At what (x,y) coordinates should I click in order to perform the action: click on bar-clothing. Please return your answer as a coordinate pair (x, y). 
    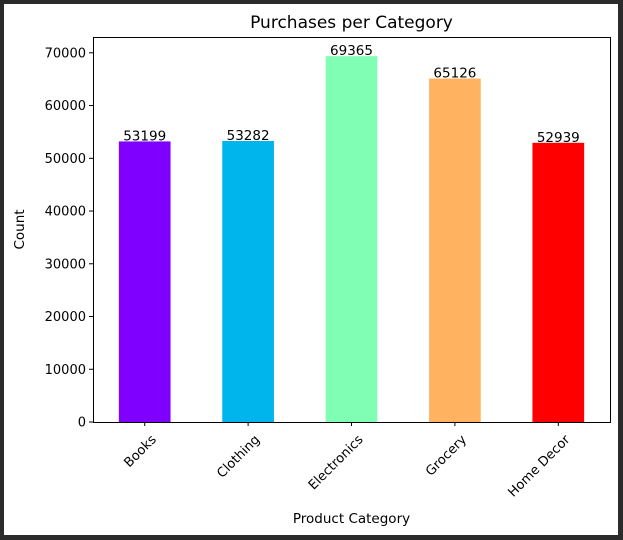
    Looking at the image, I should click on (248, 281).